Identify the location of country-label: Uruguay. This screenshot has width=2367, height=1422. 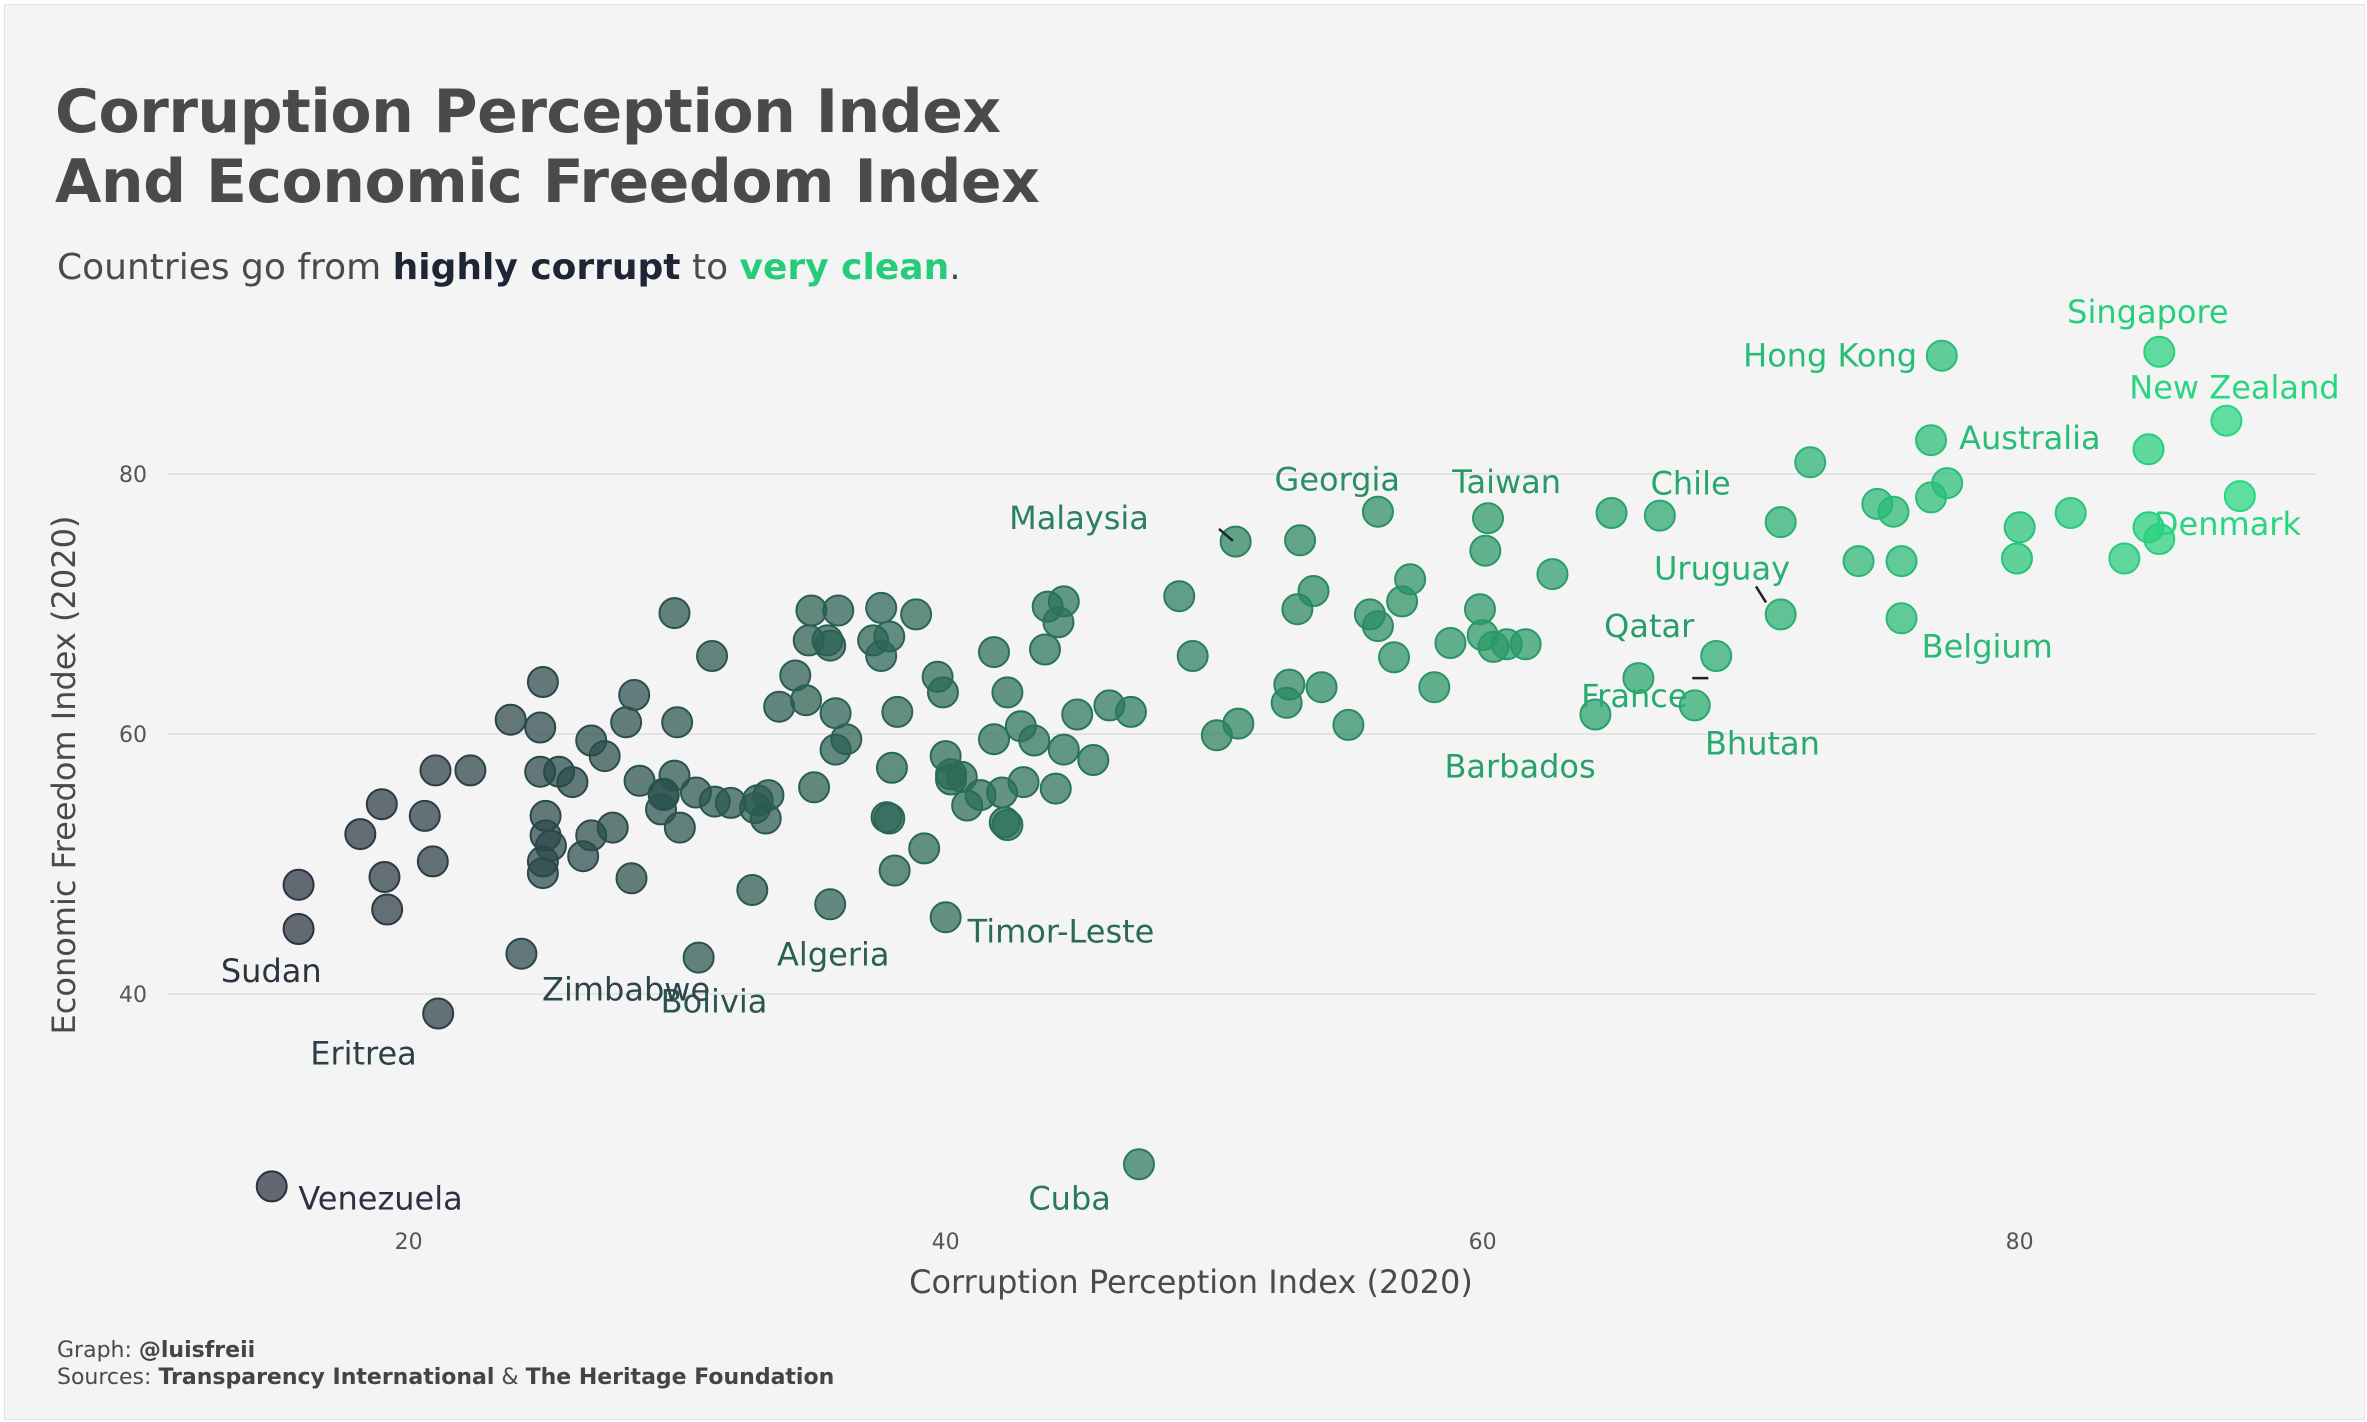
(1722, 568).